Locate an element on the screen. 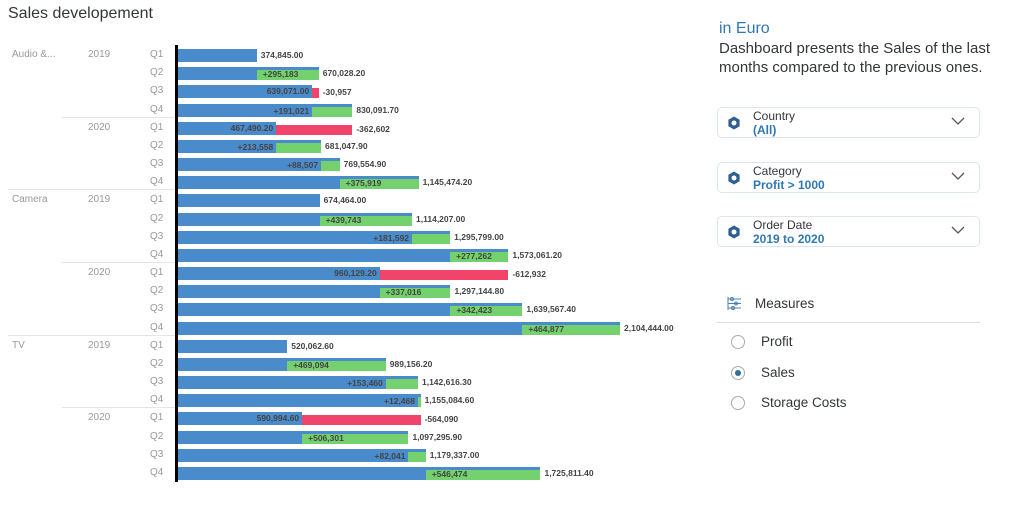 Image resolution: width=1024 pixels, height=509 pixels. delta-label: +546,474 is located at coordinates (449, 473).